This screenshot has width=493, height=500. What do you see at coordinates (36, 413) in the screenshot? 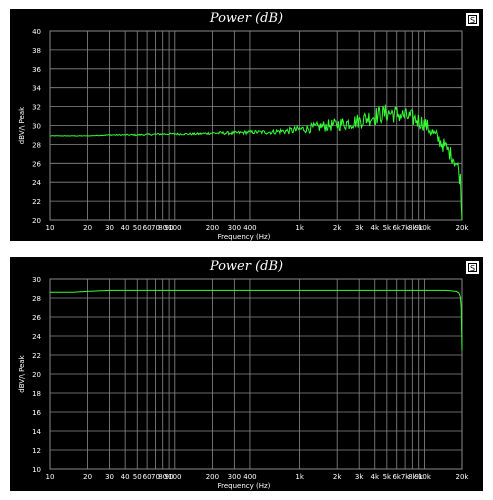
I see `chart-2-y-tick-label: 16` at bounding box center [36, 413].